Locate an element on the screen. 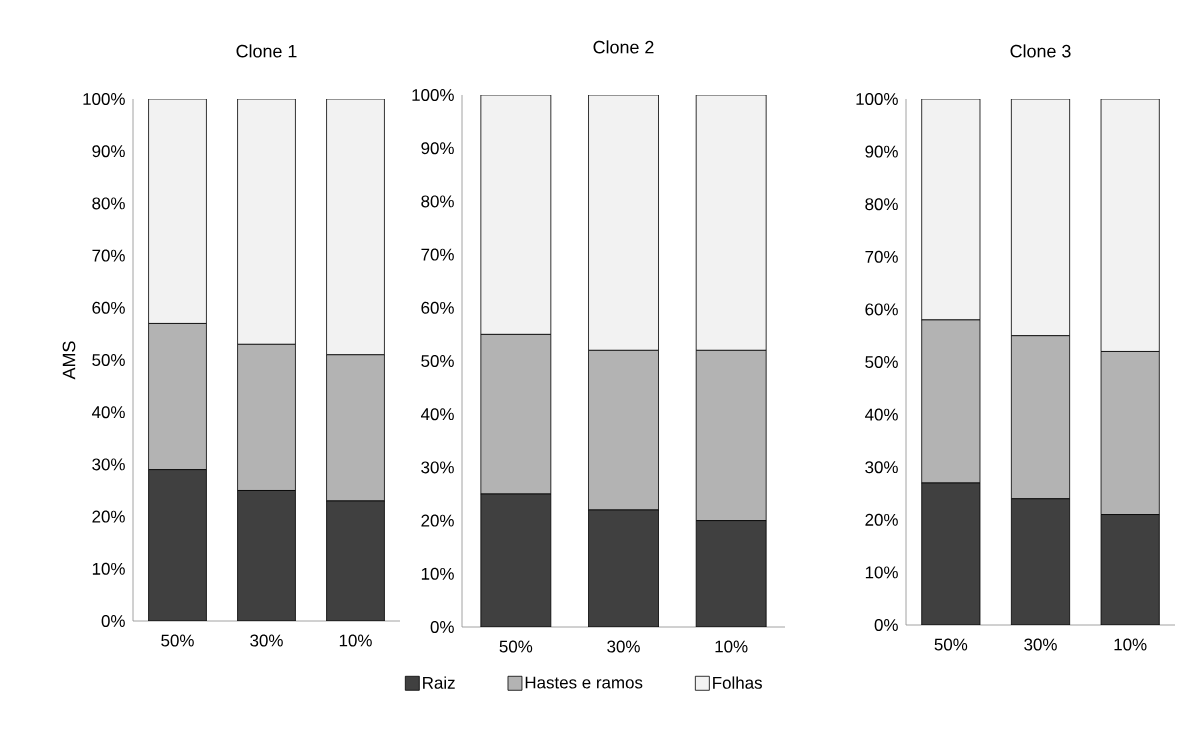  chart-title: Clone 3 is located at coordinates (1040, 51).